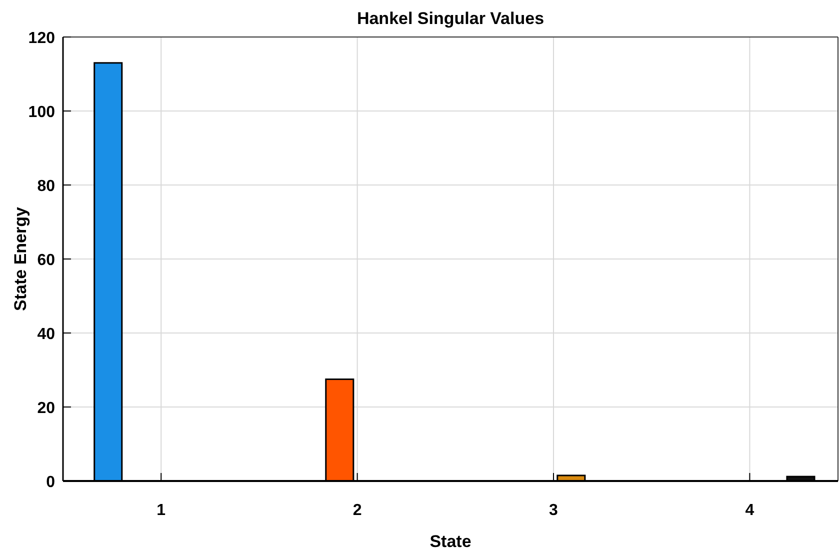 This screenshot has height=557, width=840. Describe the element at coordinates (357, 510) in the screenshot. I see `x-tick-label: 2` at that location.